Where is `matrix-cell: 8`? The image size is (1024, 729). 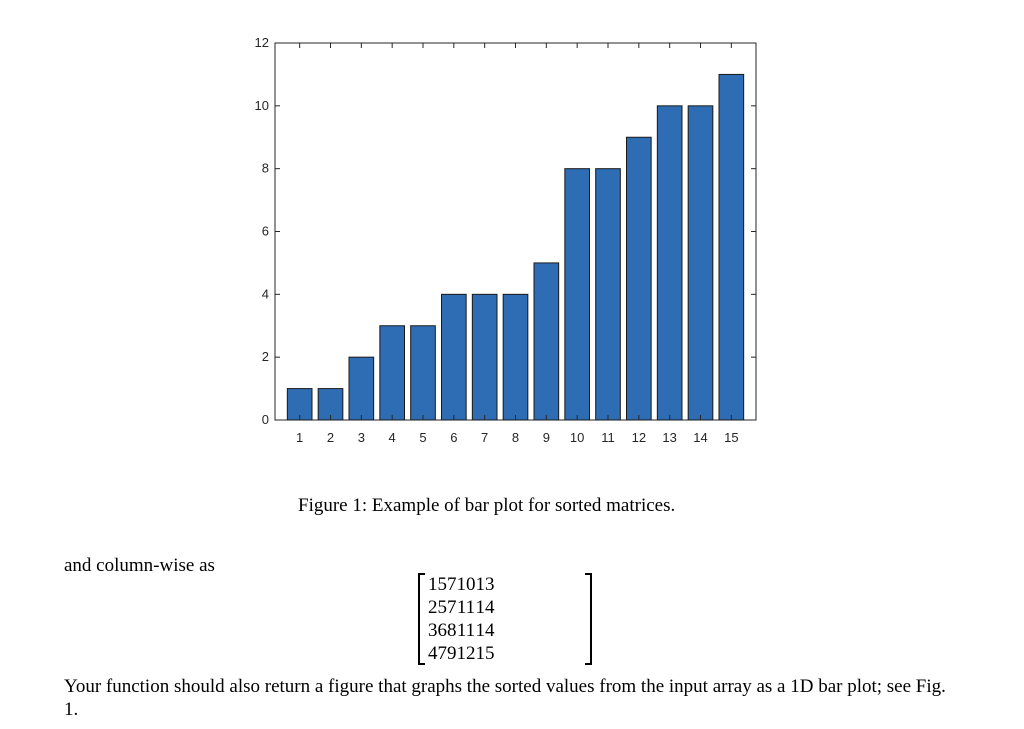 matrix-cell: 8 is located at coordinates (452, 630).